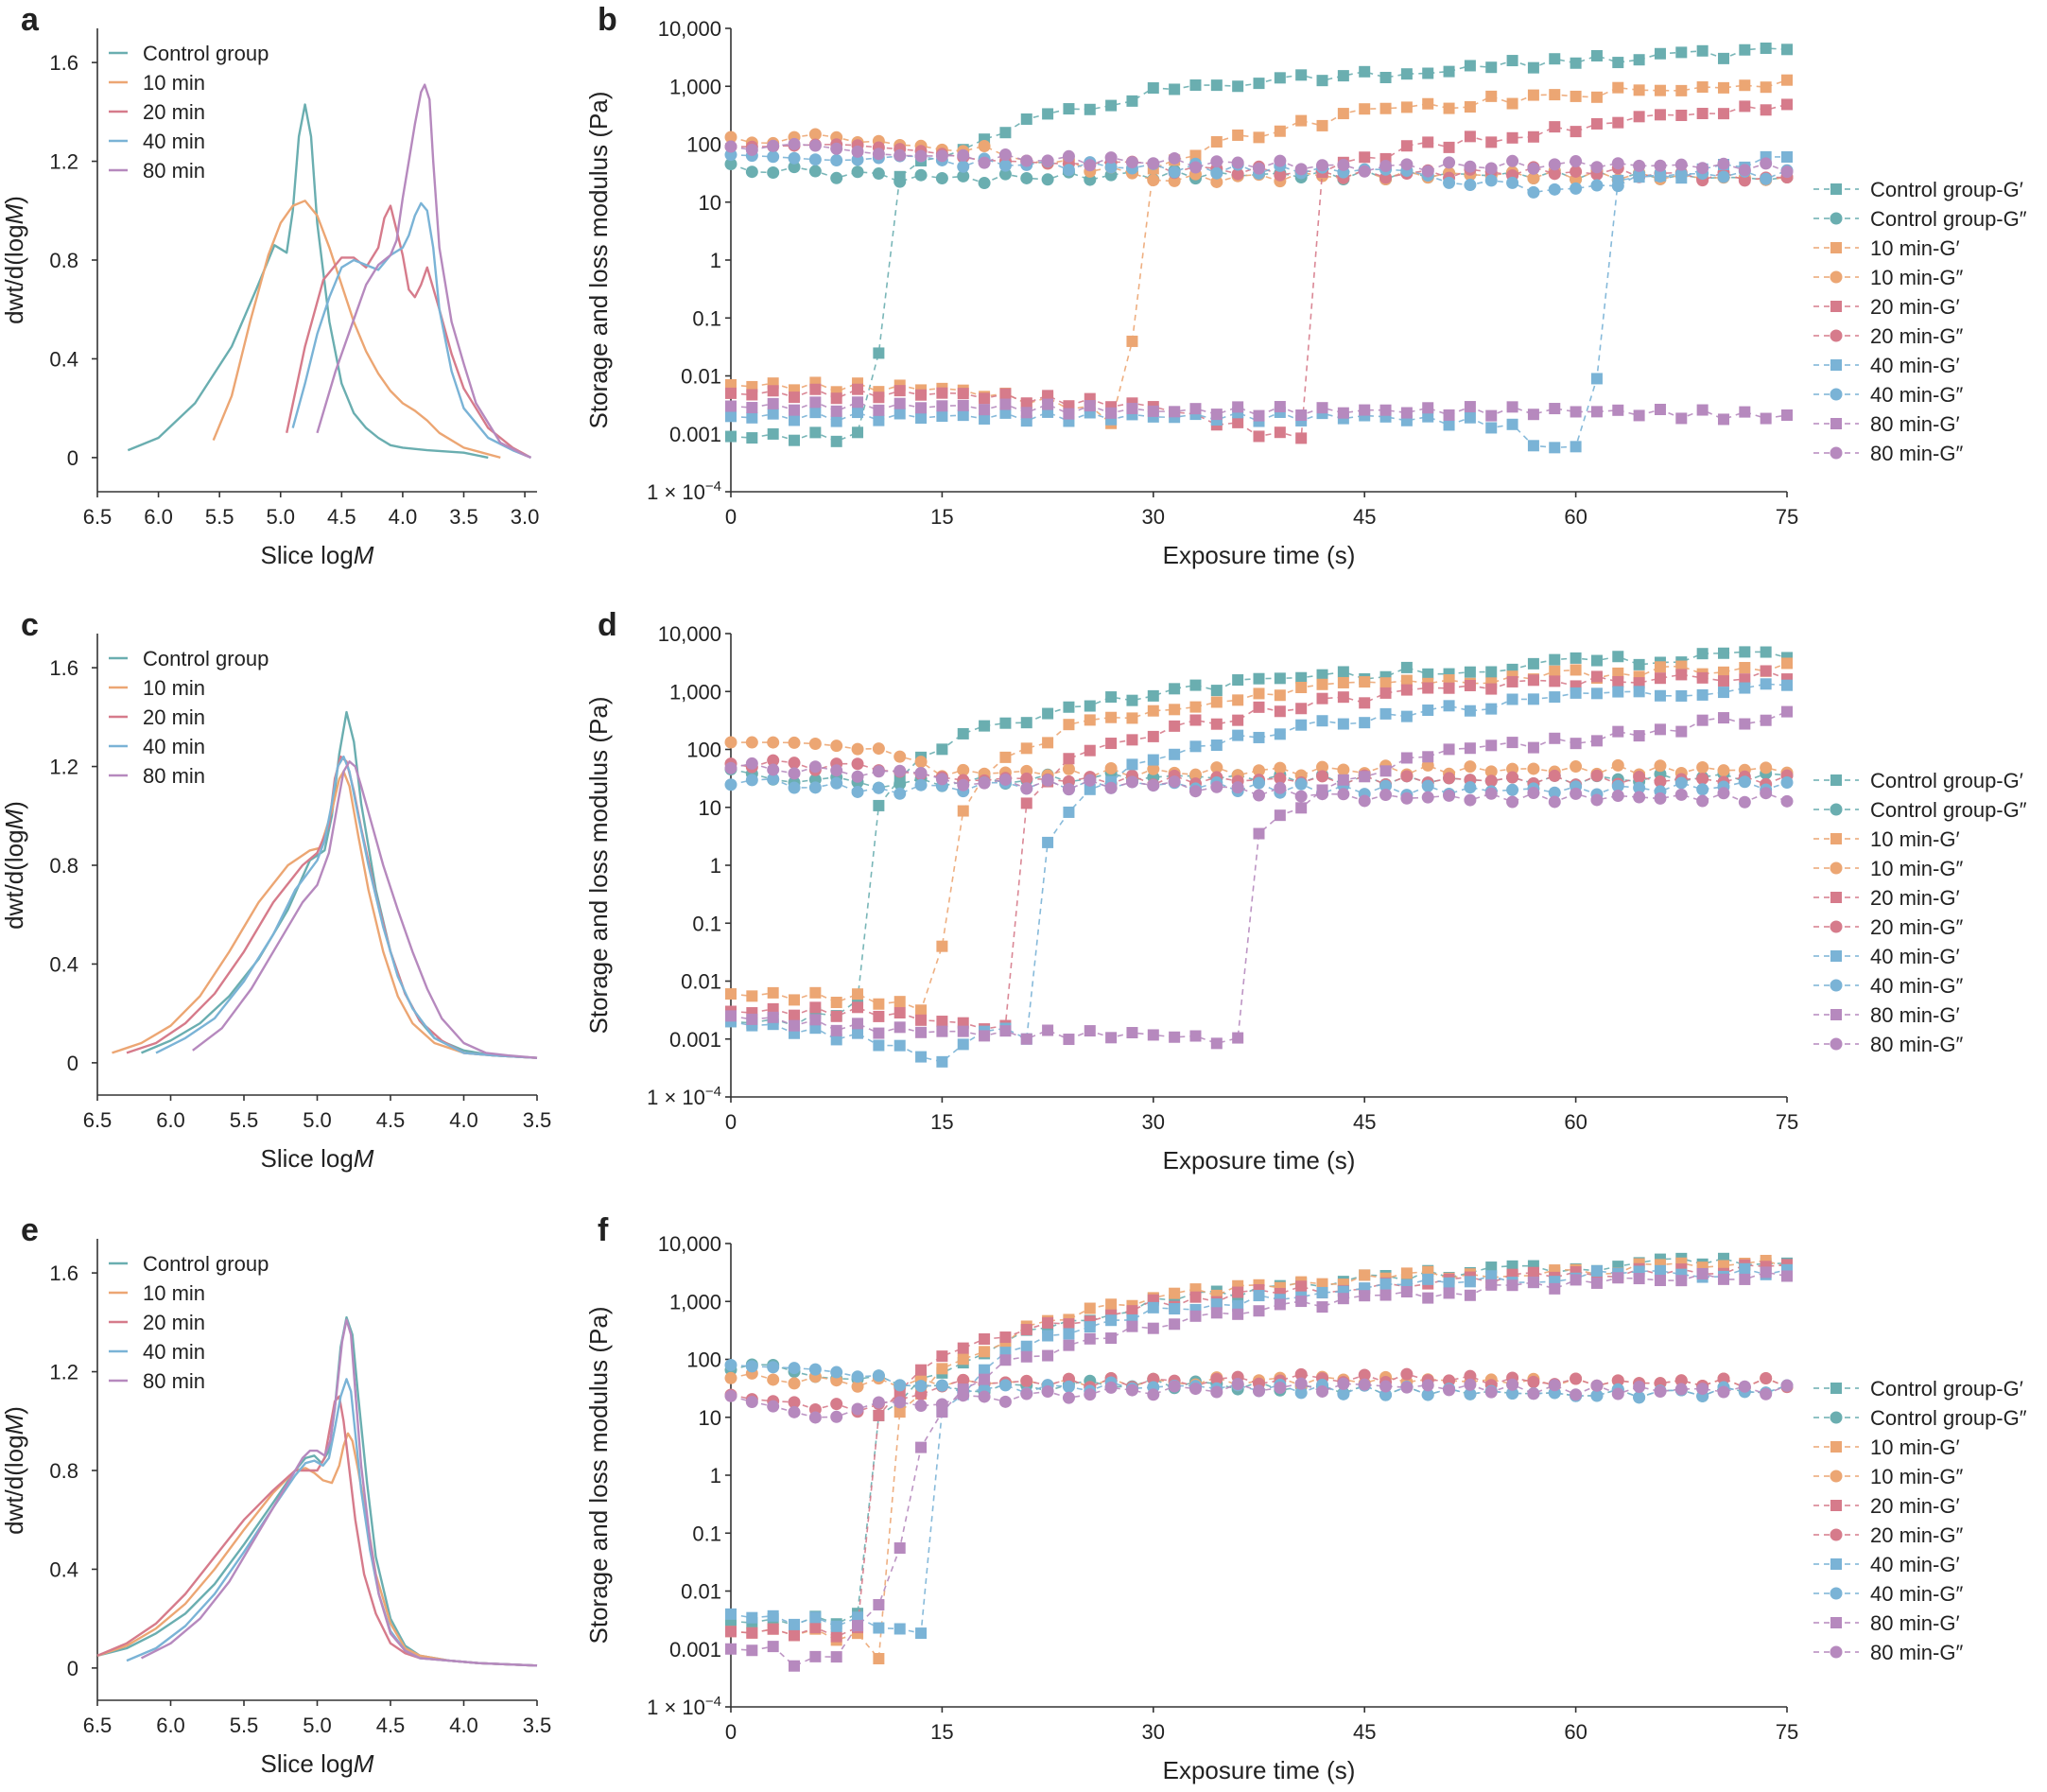  I want to click on legend-label: 20 min-G′, so click(1915, 307).